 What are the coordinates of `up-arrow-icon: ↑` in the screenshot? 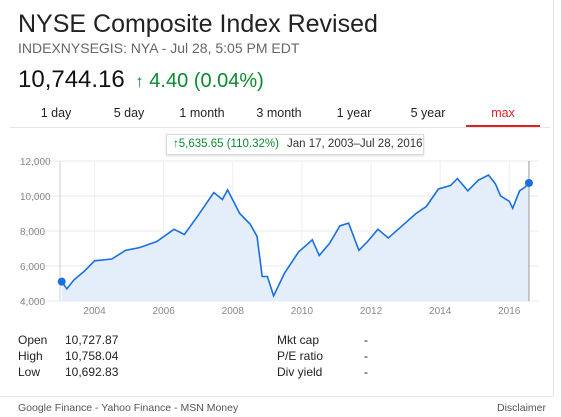 It's located at (139, 81).